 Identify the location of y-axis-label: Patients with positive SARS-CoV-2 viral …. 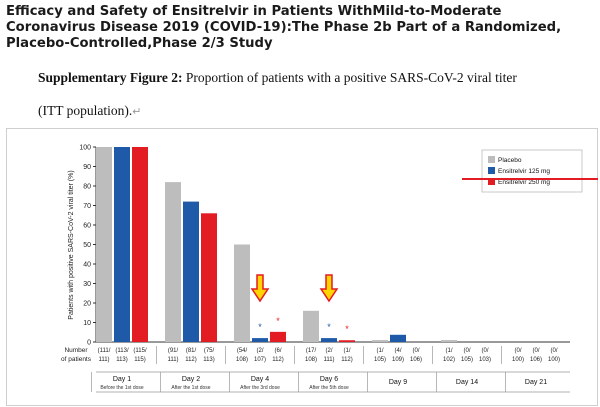
(71, 244).